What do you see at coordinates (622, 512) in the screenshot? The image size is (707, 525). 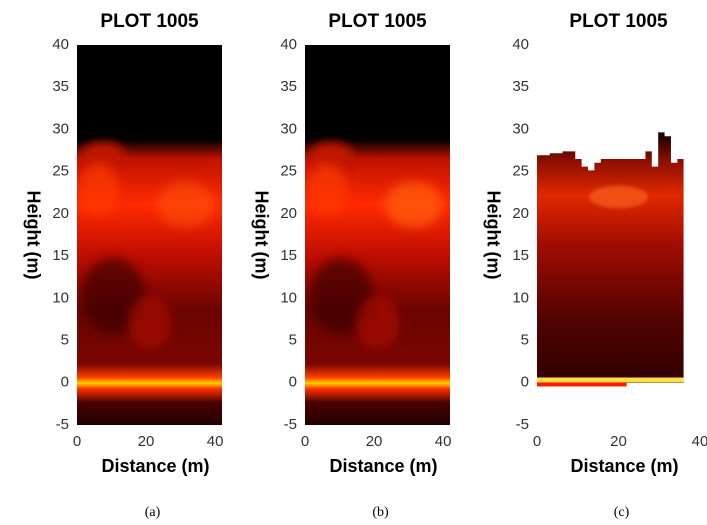 I see `panel-caption: (c)` at bounding box center [622, 512].